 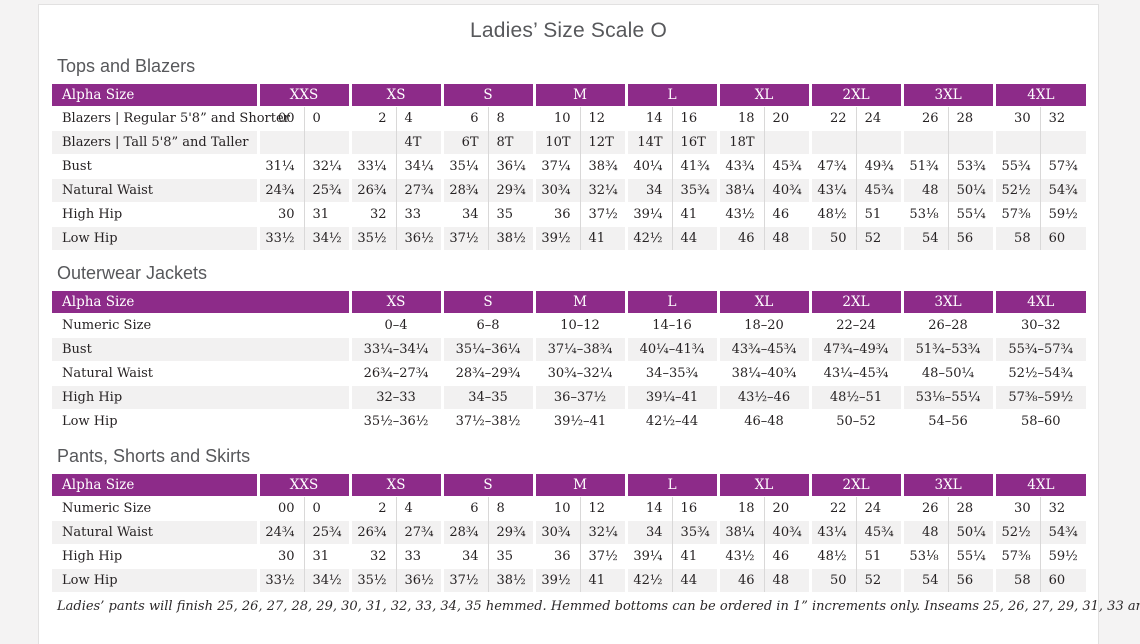 What do you see at coordinates (763, 348) in the screenshot?
I see `size-cell: 43¾–45¾` at bounding box center [763, 348].